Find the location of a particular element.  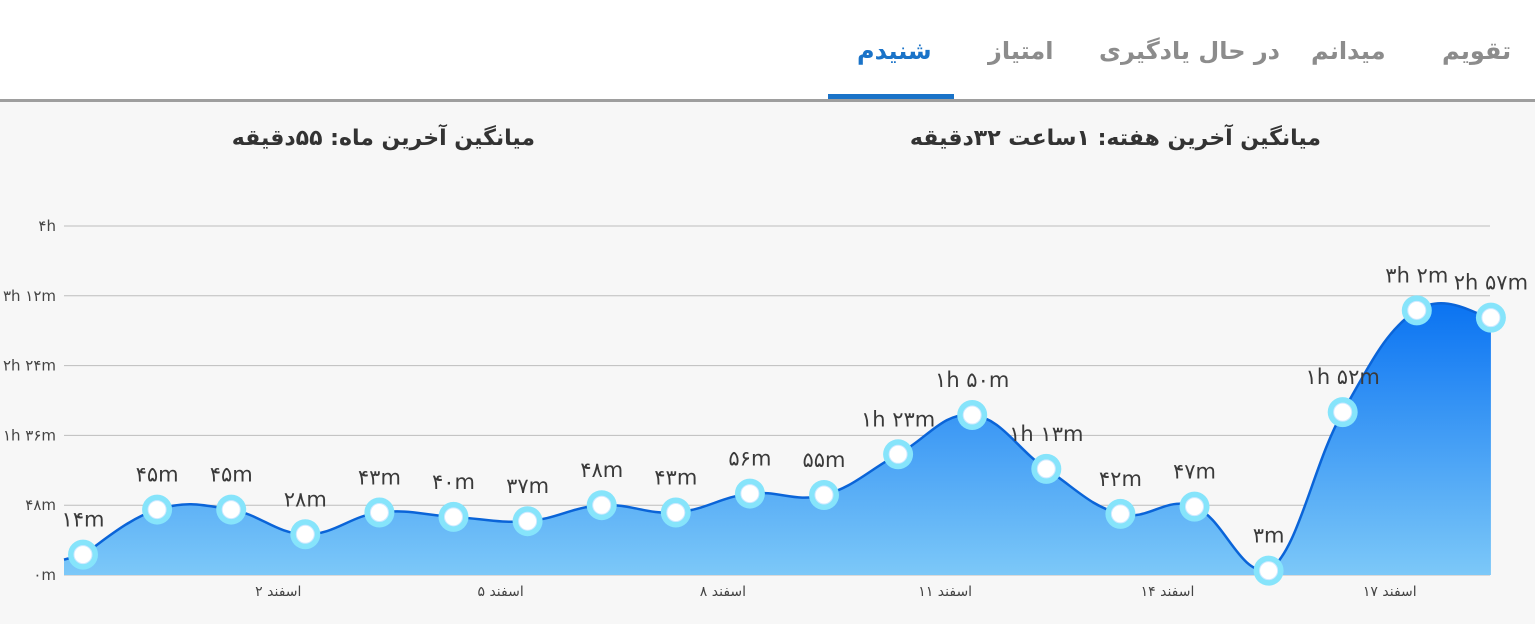

y-tick-label: ۱h ۳۶m is located at coordinates (29, 435).